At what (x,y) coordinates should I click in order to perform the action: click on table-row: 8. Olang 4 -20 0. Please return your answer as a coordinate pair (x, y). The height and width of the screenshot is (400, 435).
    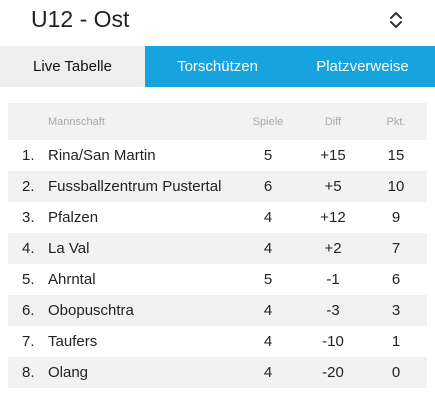
    Looking at the image, I should click on (217, 372).